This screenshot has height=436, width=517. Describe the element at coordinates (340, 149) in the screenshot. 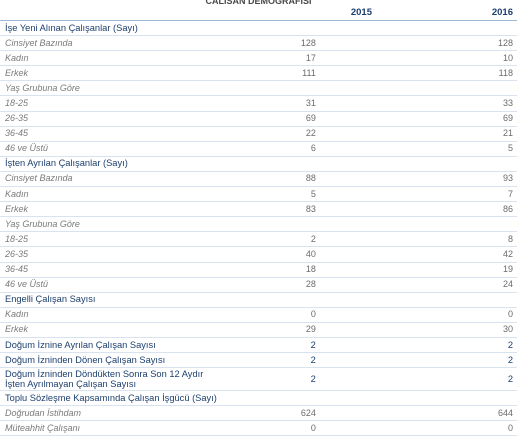

I see `value-2015: 6` at that location.